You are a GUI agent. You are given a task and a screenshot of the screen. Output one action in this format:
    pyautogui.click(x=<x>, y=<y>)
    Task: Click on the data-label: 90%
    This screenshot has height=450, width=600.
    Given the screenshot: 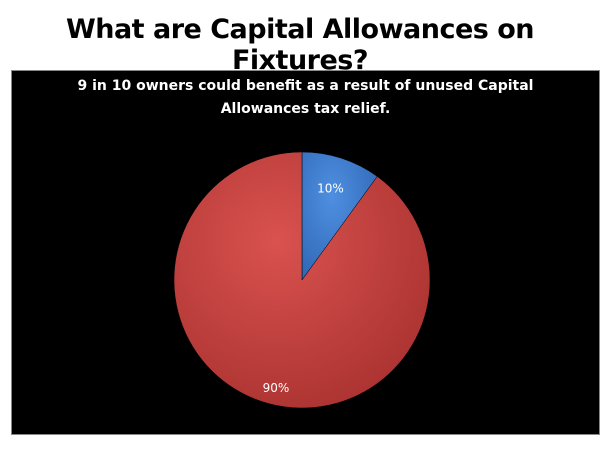 What is the action you would take?
    pyautogui.click(x=276, y=388)
    